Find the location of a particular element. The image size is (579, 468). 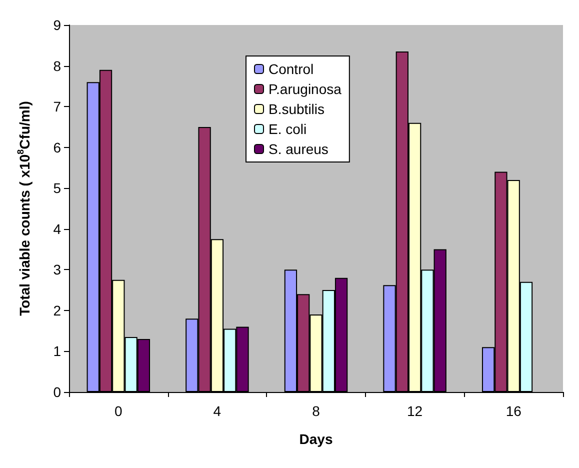

y-tick-label: 6 is located at coordinates (57, 147).